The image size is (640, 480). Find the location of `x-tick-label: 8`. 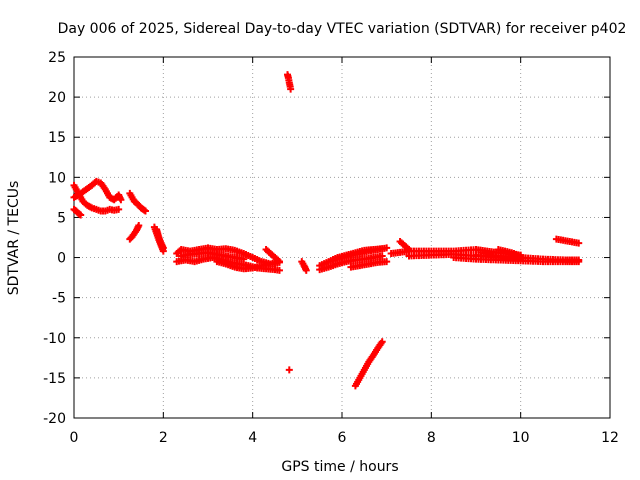

x-tick-label: 8 is located at coordinates (431, 438).